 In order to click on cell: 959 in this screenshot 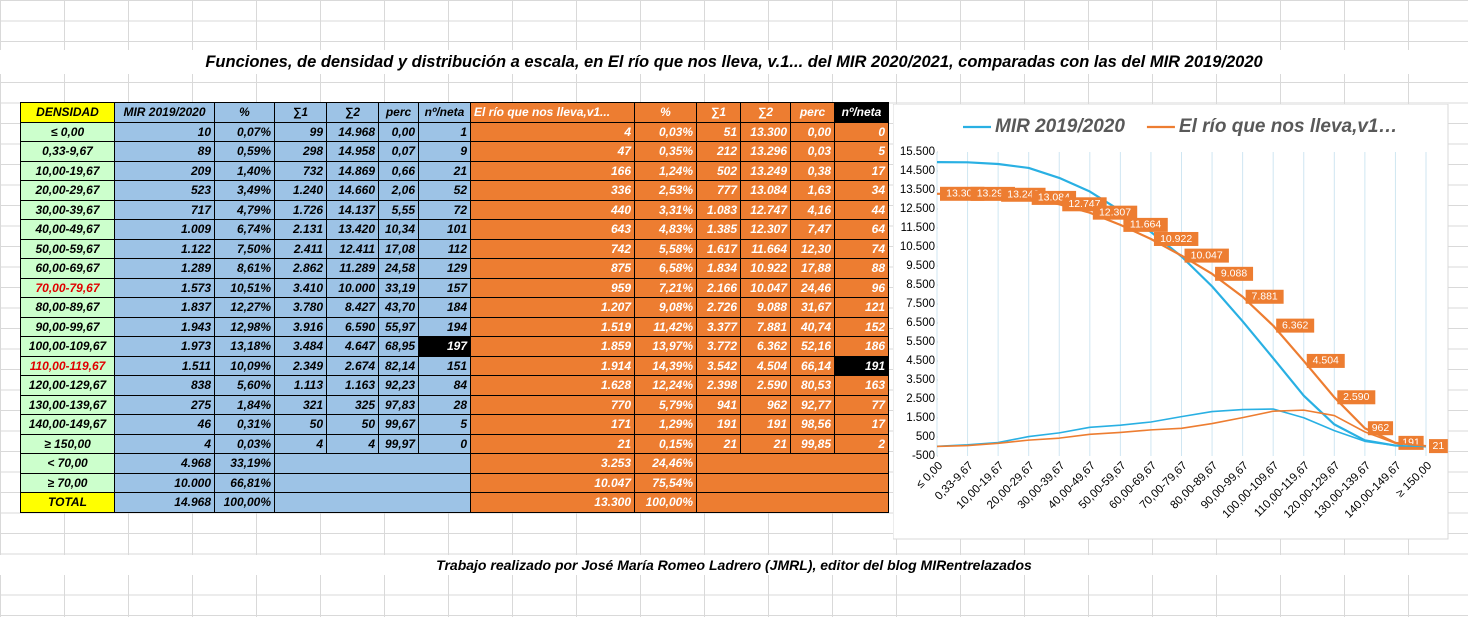, I will do `click(552, 287)`.